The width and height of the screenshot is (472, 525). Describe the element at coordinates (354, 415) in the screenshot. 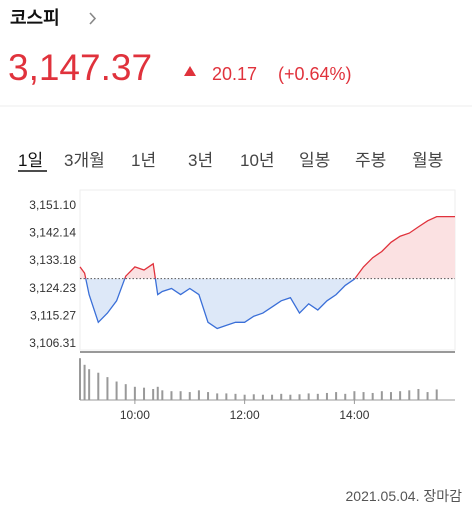

I see `x-tick-label: 14:00` at that location.